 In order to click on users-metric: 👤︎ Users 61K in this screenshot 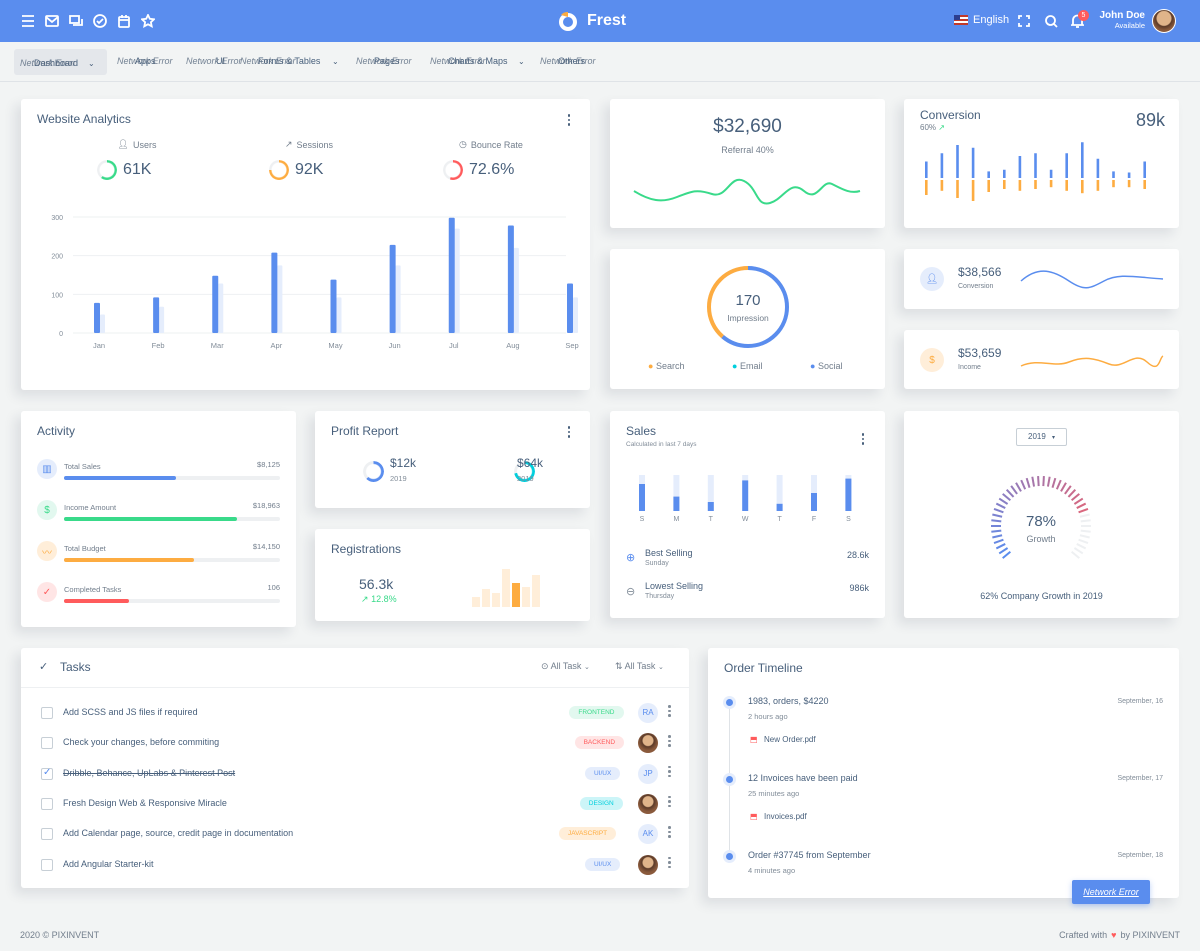, I will do `click(137, 159)`.